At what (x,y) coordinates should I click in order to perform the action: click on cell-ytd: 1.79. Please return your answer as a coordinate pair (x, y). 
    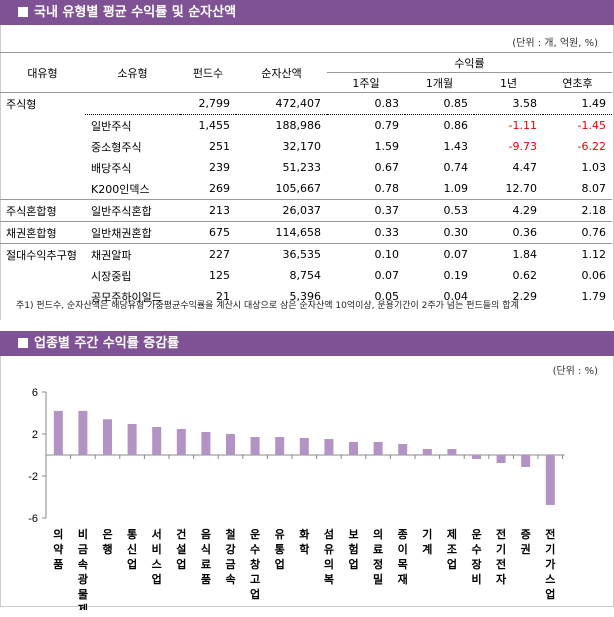
    Looking at the image, I should click on (594, 296).